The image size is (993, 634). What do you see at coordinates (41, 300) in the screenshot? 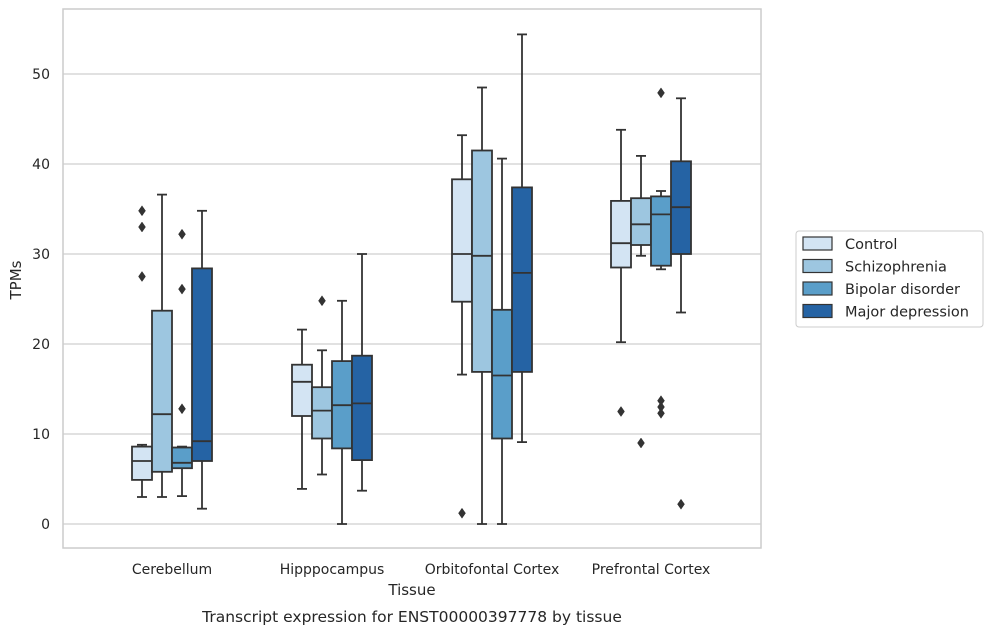
I see `y-tick-labels: 0 10 20 30 40 50` at bounding box center [41, 300].